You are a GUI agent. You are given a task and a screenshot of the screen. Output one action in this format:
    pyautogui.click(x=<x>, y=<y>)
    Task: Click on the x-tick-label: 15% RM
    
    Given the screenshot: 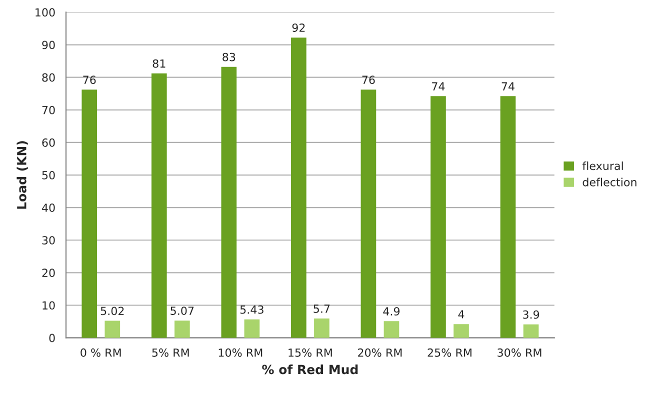 What is the action you would take?
    pyautogui.click(x=310, y=352)
    